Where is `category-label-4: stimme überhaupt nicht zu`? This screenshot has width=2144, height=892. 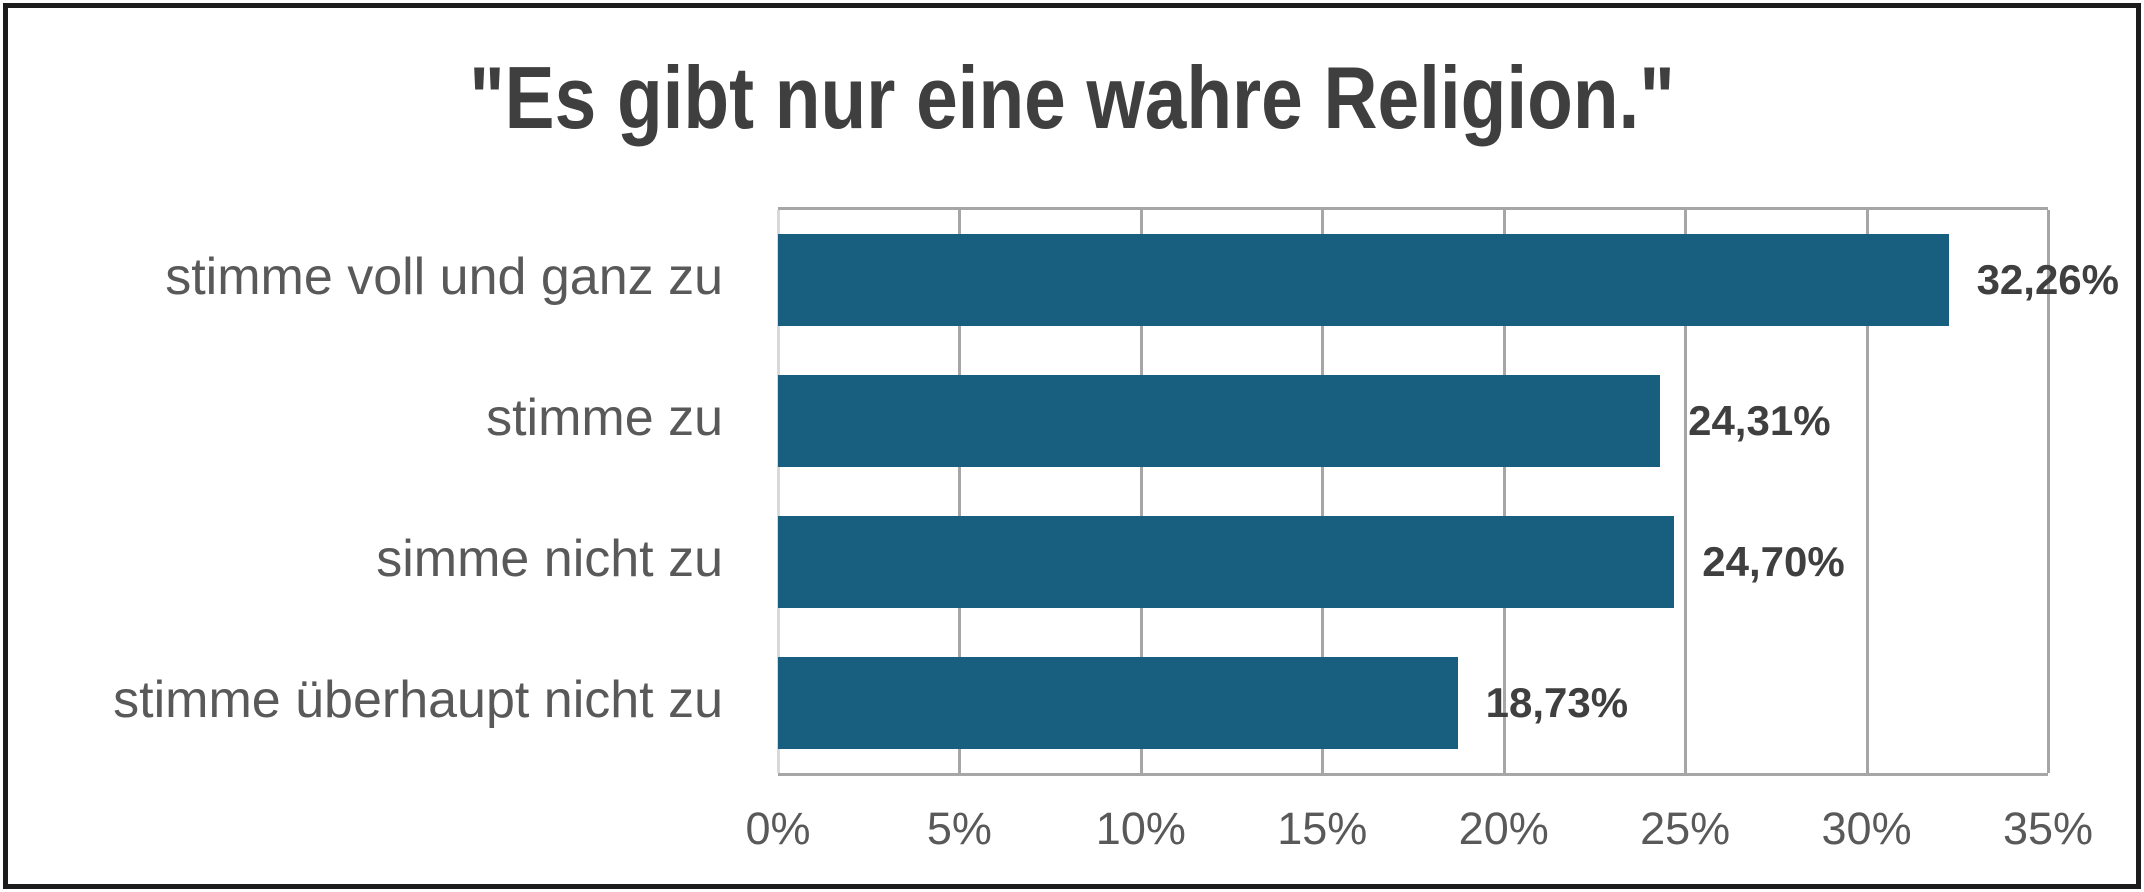
category-label-4: stimme überhaupt nicht zu is located at coordinates (418, 699).